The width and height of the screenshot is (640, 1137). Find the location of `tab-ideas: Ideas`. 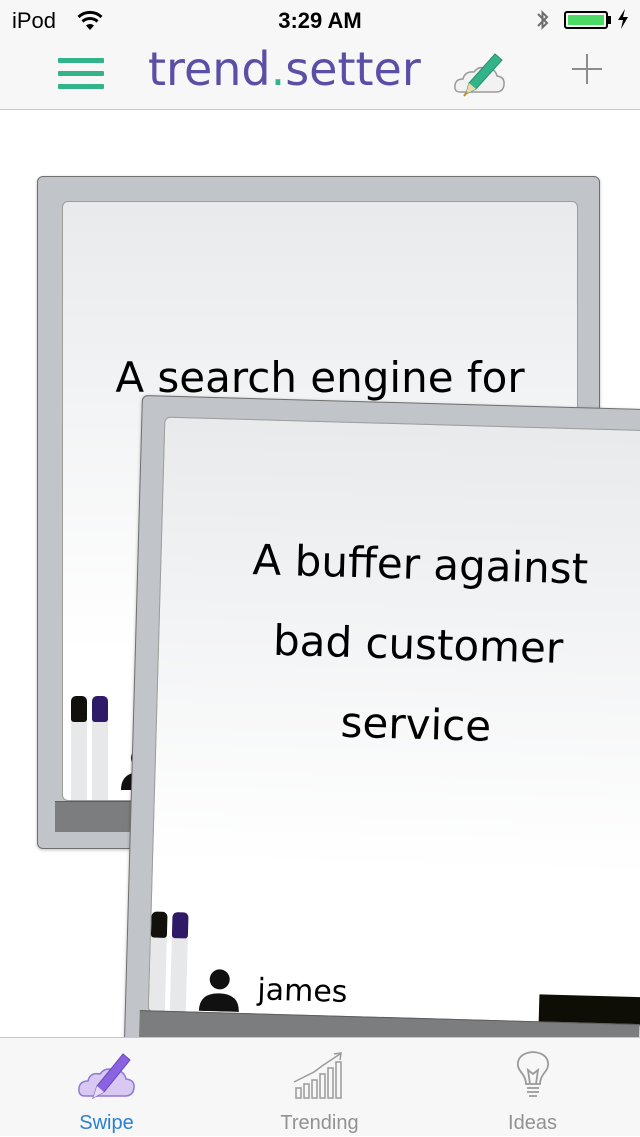

tab-ideas: Ideas is located at coordinates (532, 1087).